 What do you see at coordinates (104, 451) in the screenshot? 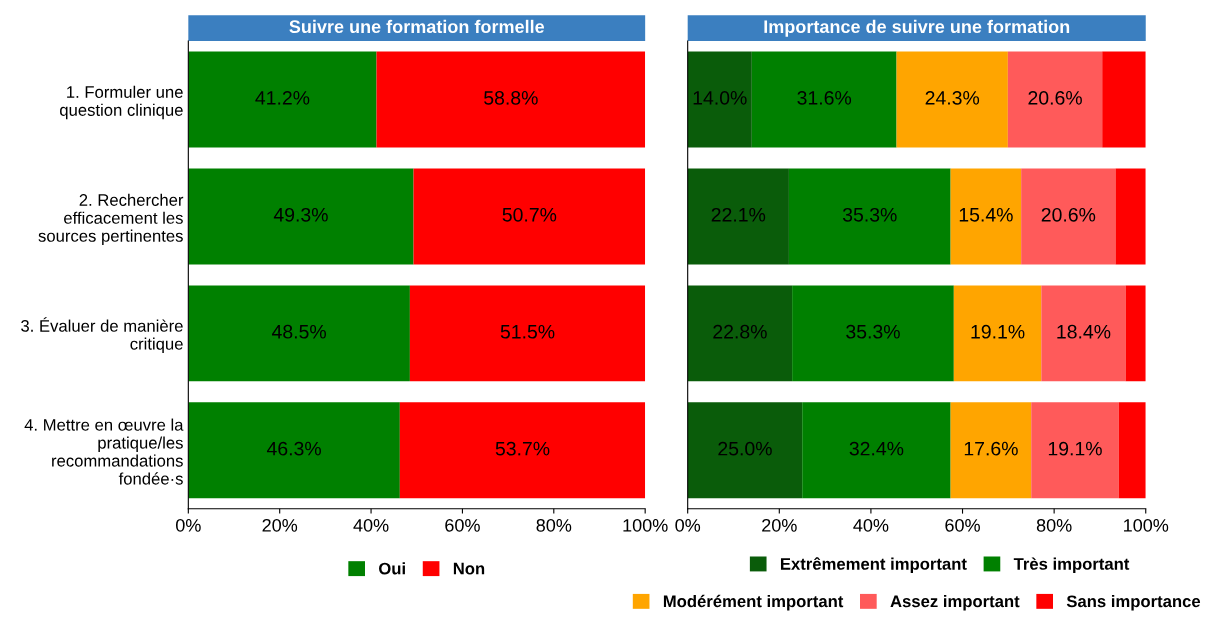
I see `y-tick-label: 4. Mettre en œuvre la pratique/les recommandations fondée·s` at bounding box center [104, 451].